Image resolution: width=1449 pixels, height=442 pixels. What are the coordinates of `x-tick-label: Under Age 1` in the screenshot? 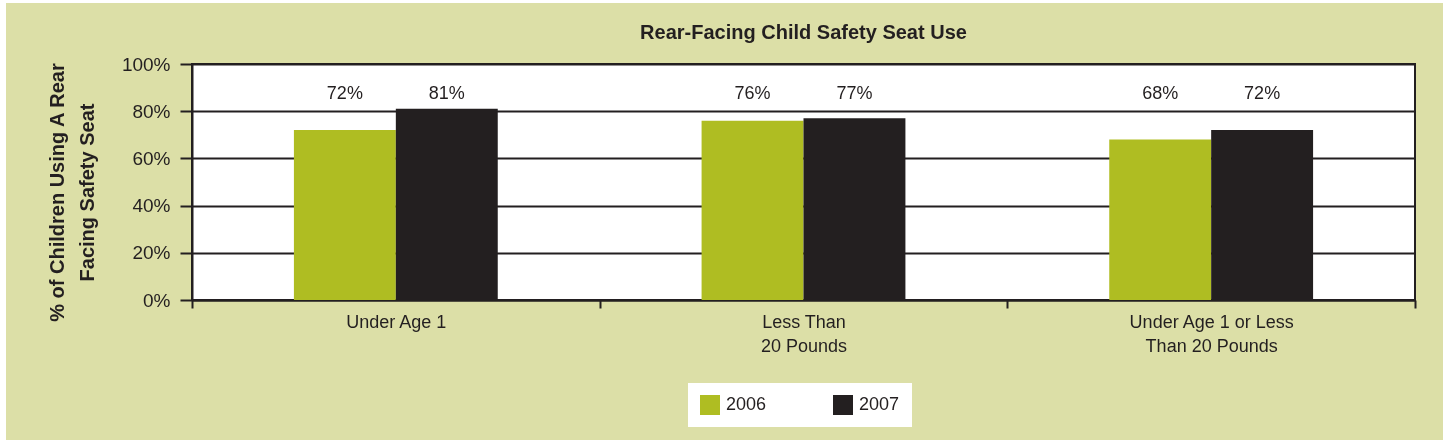 It's located at (396, 321).